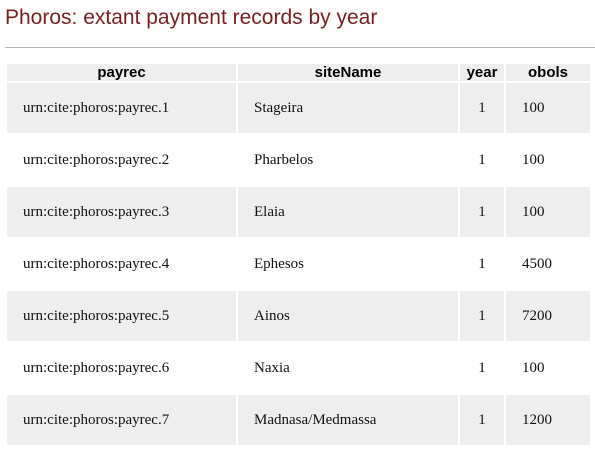 This screenshot has width=595, height=462. What do you see at coordinates (121, 72) in the screenshot?
I see `column-header-payrec: payrec` at bounding box center [121, 72].